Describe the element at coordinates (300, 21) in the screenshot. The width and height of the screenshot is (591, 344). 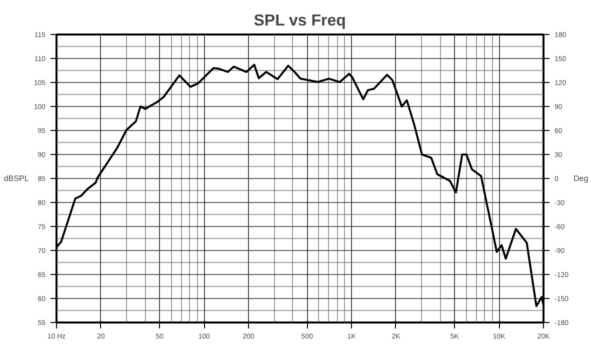
I see `chart-title: SPL vs Freq` at that location.